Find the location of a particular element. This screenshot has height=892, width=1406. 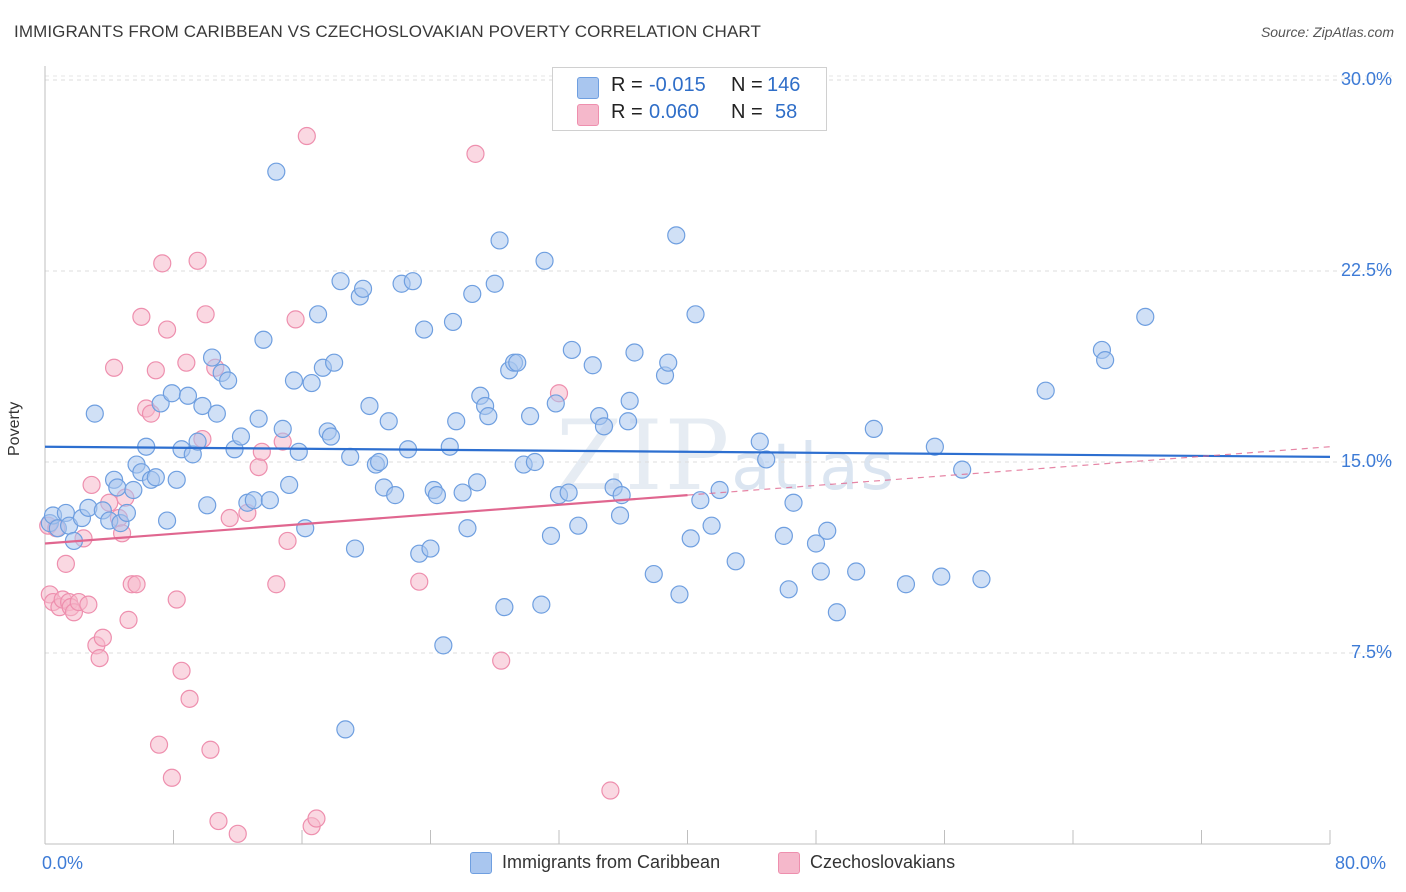

y-tick-label: 15.0% is located at coordinates (1366, 461).